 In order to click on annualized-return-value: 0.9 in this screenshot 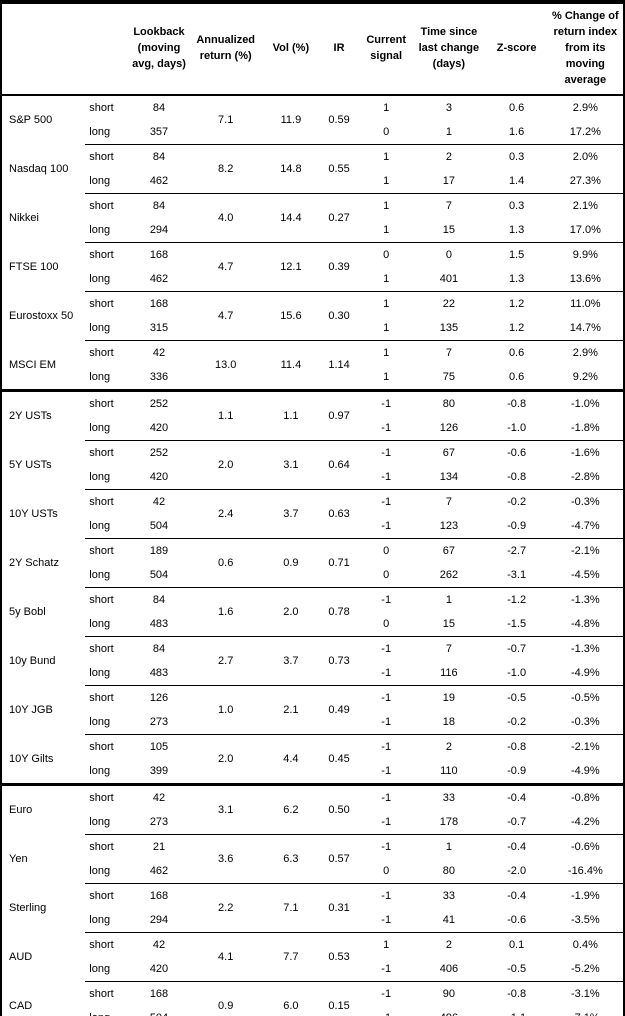, I will do `click(225, 998)`.